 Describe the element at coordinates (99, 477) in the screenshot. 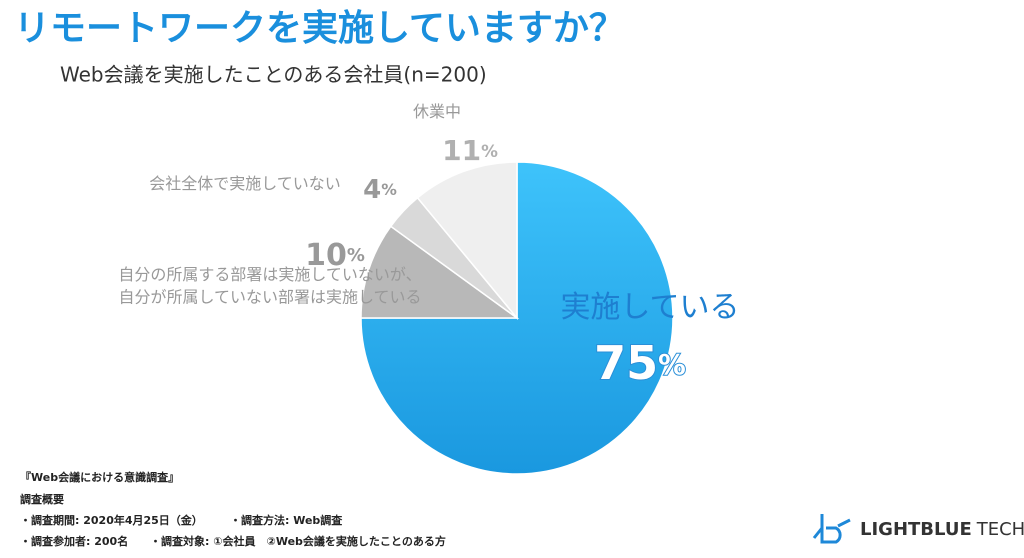

I see `note: 『Web会議における意識調査』` at that location.